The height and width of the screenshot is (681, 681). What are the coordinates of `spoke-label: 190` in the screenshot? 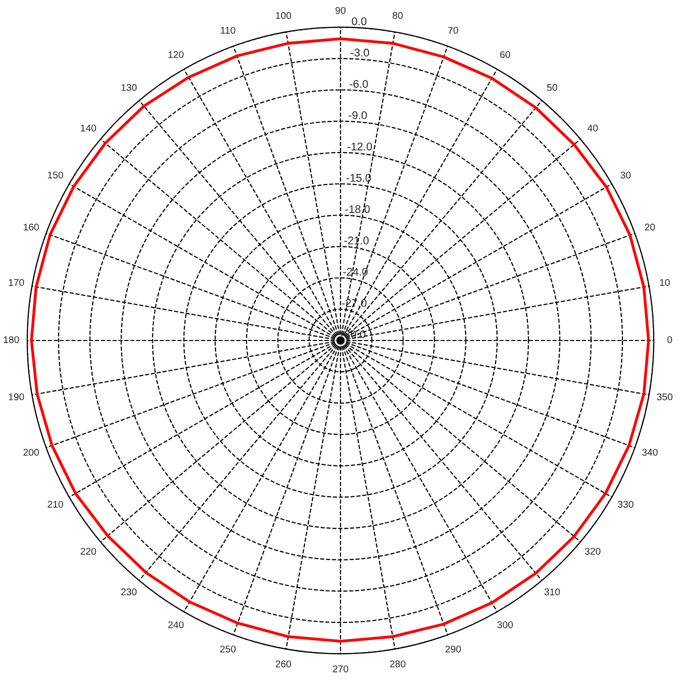 It's located at (16, 396).